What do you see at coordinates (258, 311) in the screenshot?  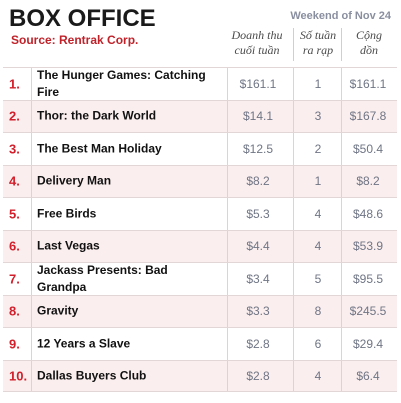 I see `weekend-gross: $3.3` at bounding box center [258, 311].